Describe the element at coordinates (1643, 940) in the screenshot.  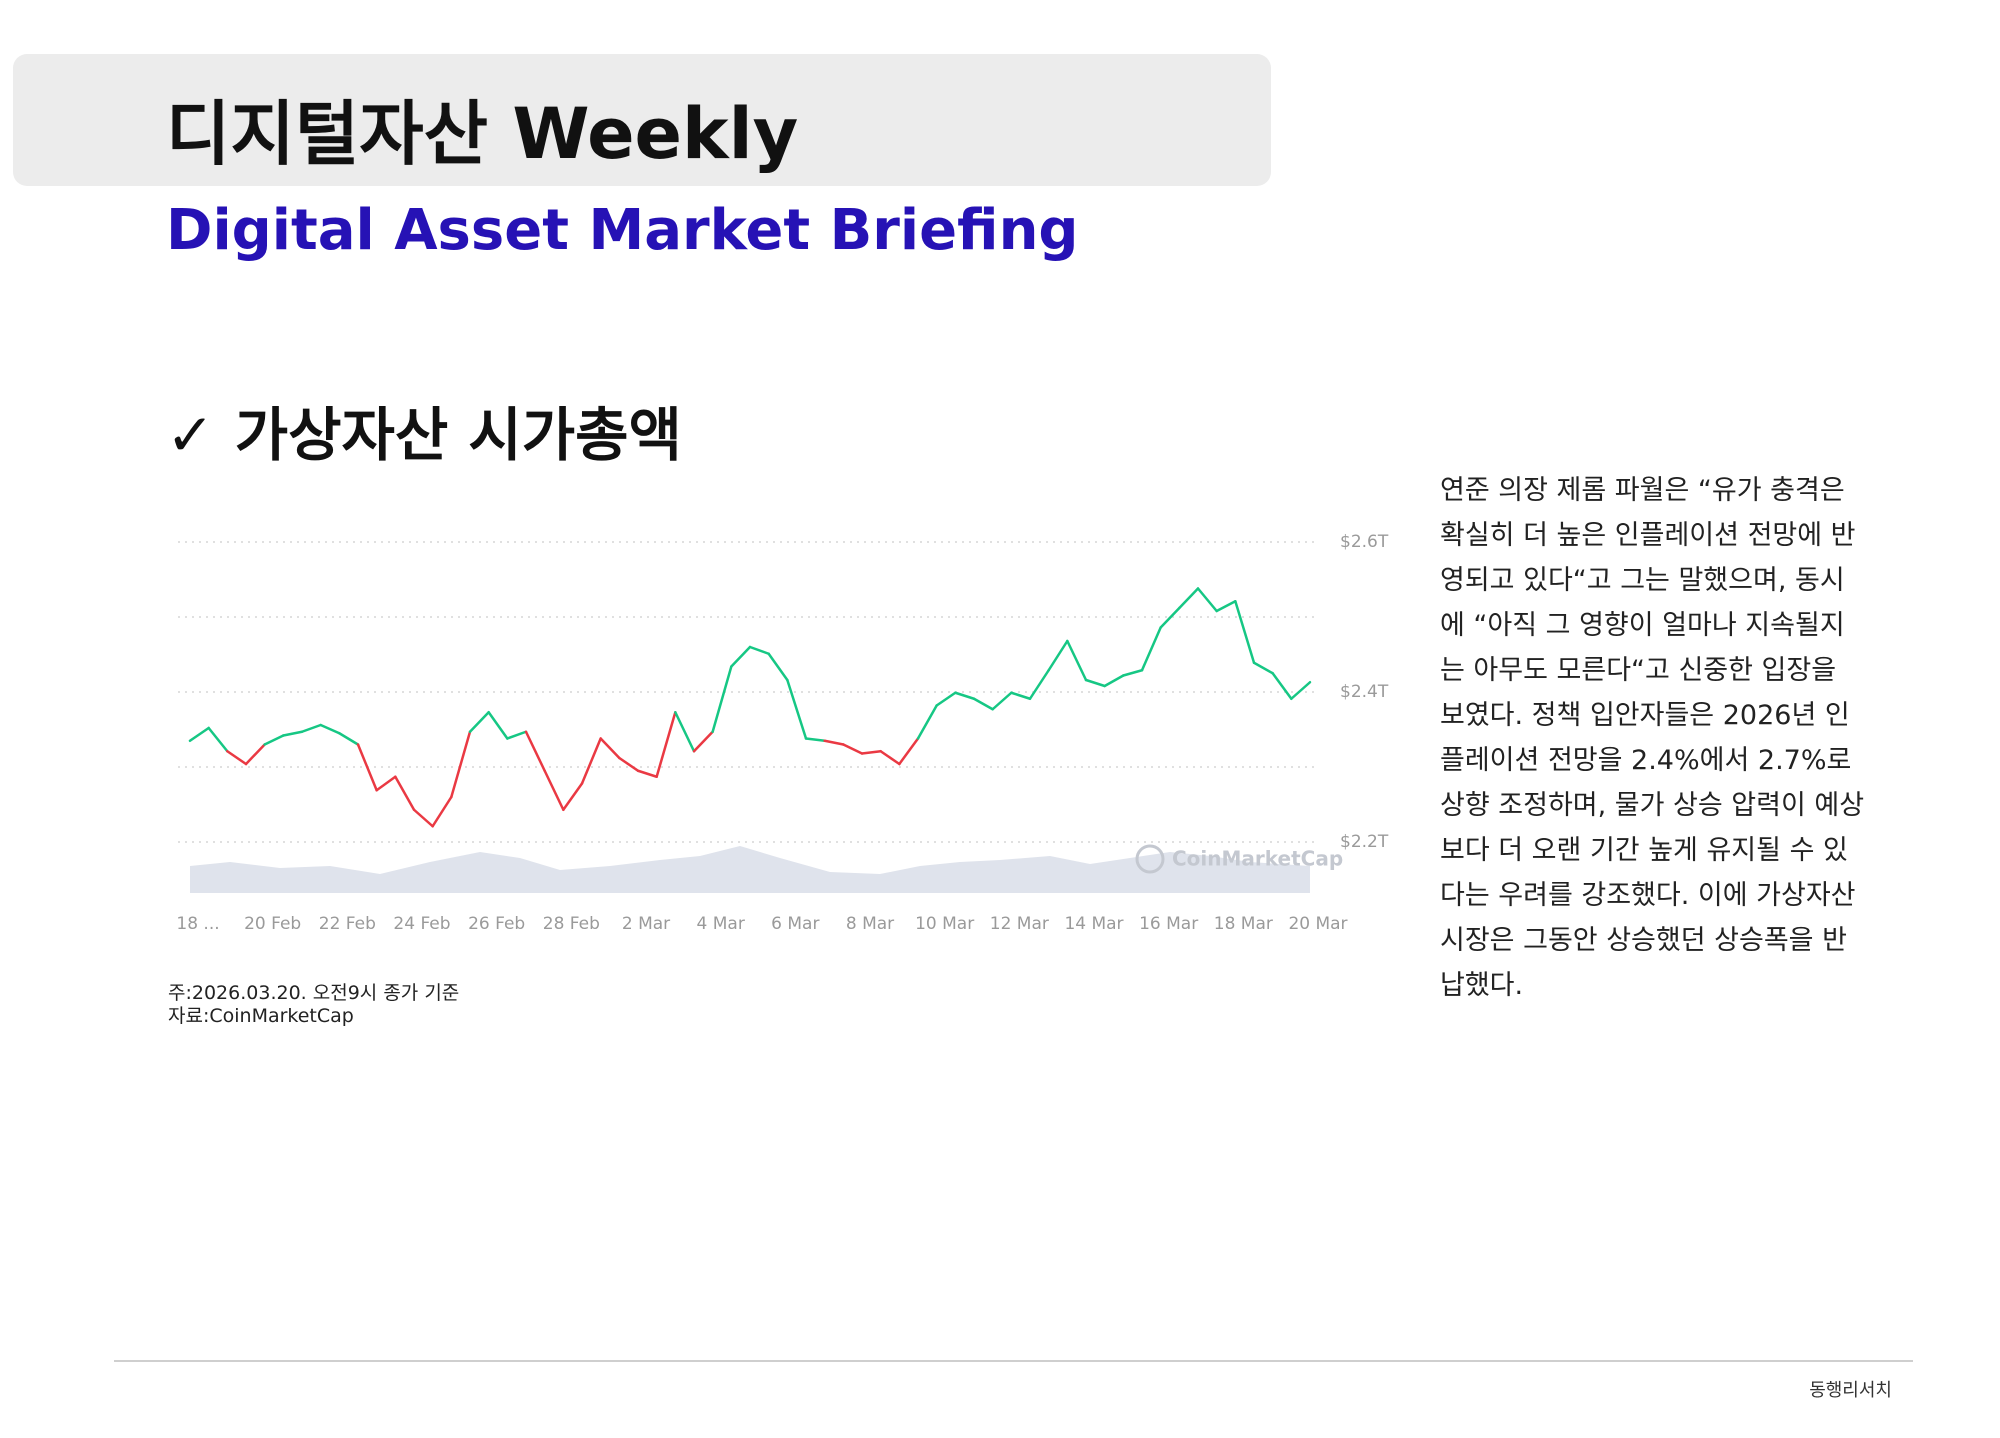
I see `paragraph-line: 시장은 그동안 상승했던 상승폭을 반` at that location.